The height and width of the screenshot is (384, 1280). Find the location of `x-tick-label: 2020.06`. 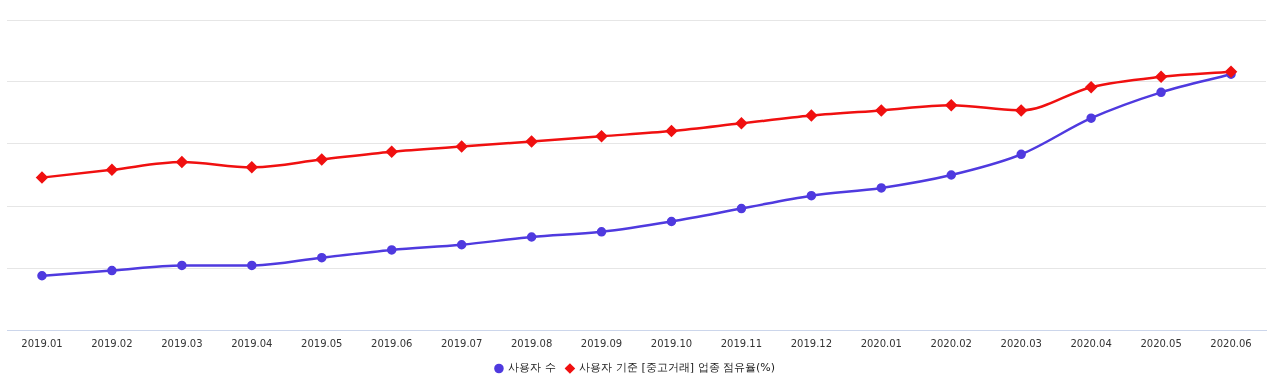

x-tick-label: 2020.06 is located at coordinates (1231, 343).